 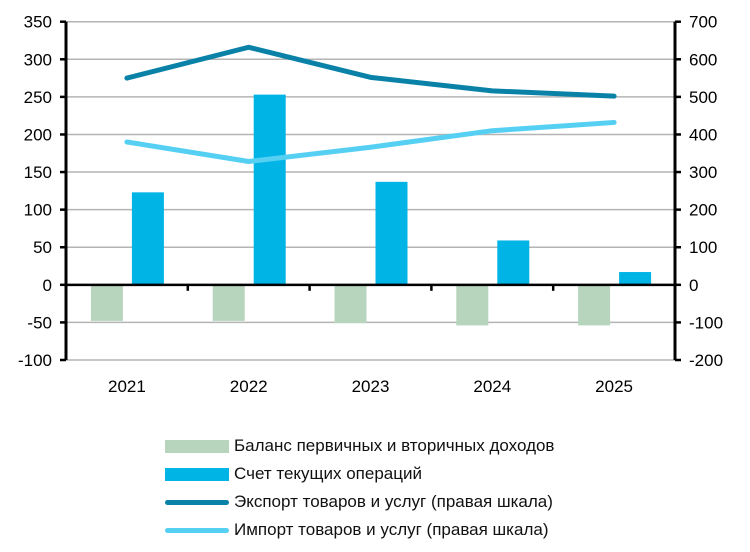 What do you see at coordinates (38, 59) in the screenshot?
I see `left-tick-label: 300` at bounding box center [38, 59].